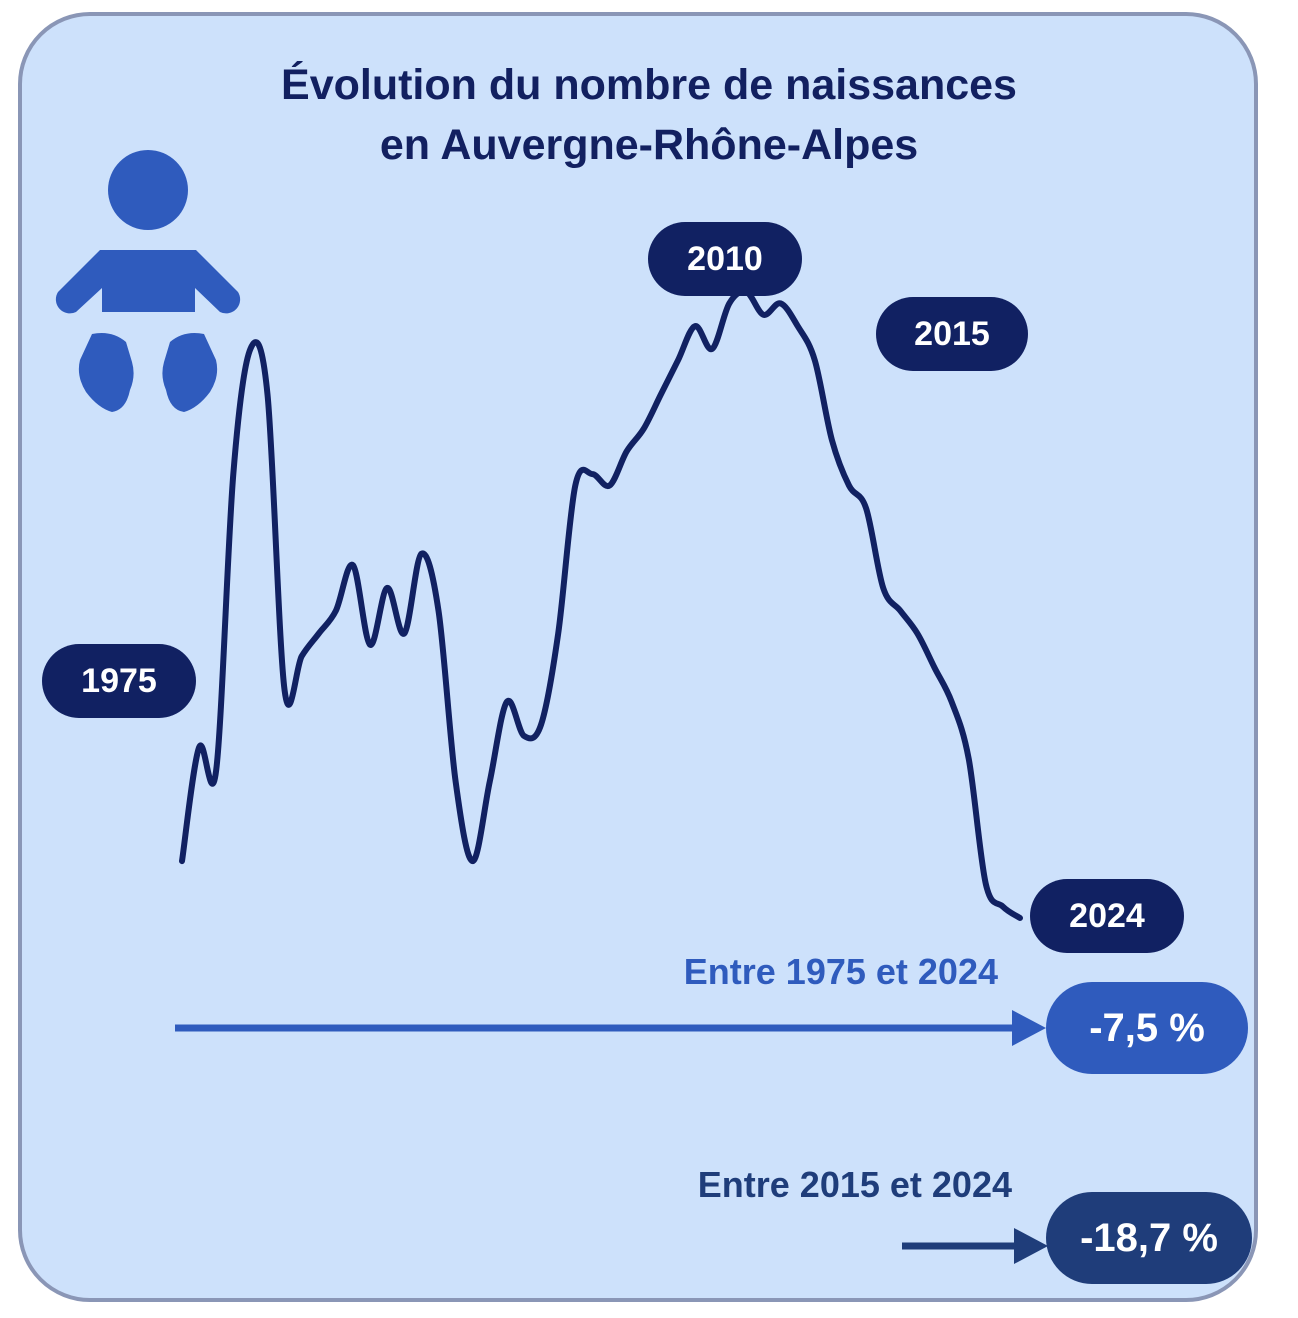 Image resolution: width=1298 pixels, height=1318 pixels. What do you see at coordinates (1149, 1238) in the screenshot?
I see `comparison-value-2015-2024: -18,7 %` at bounding box center [1149, 1238].